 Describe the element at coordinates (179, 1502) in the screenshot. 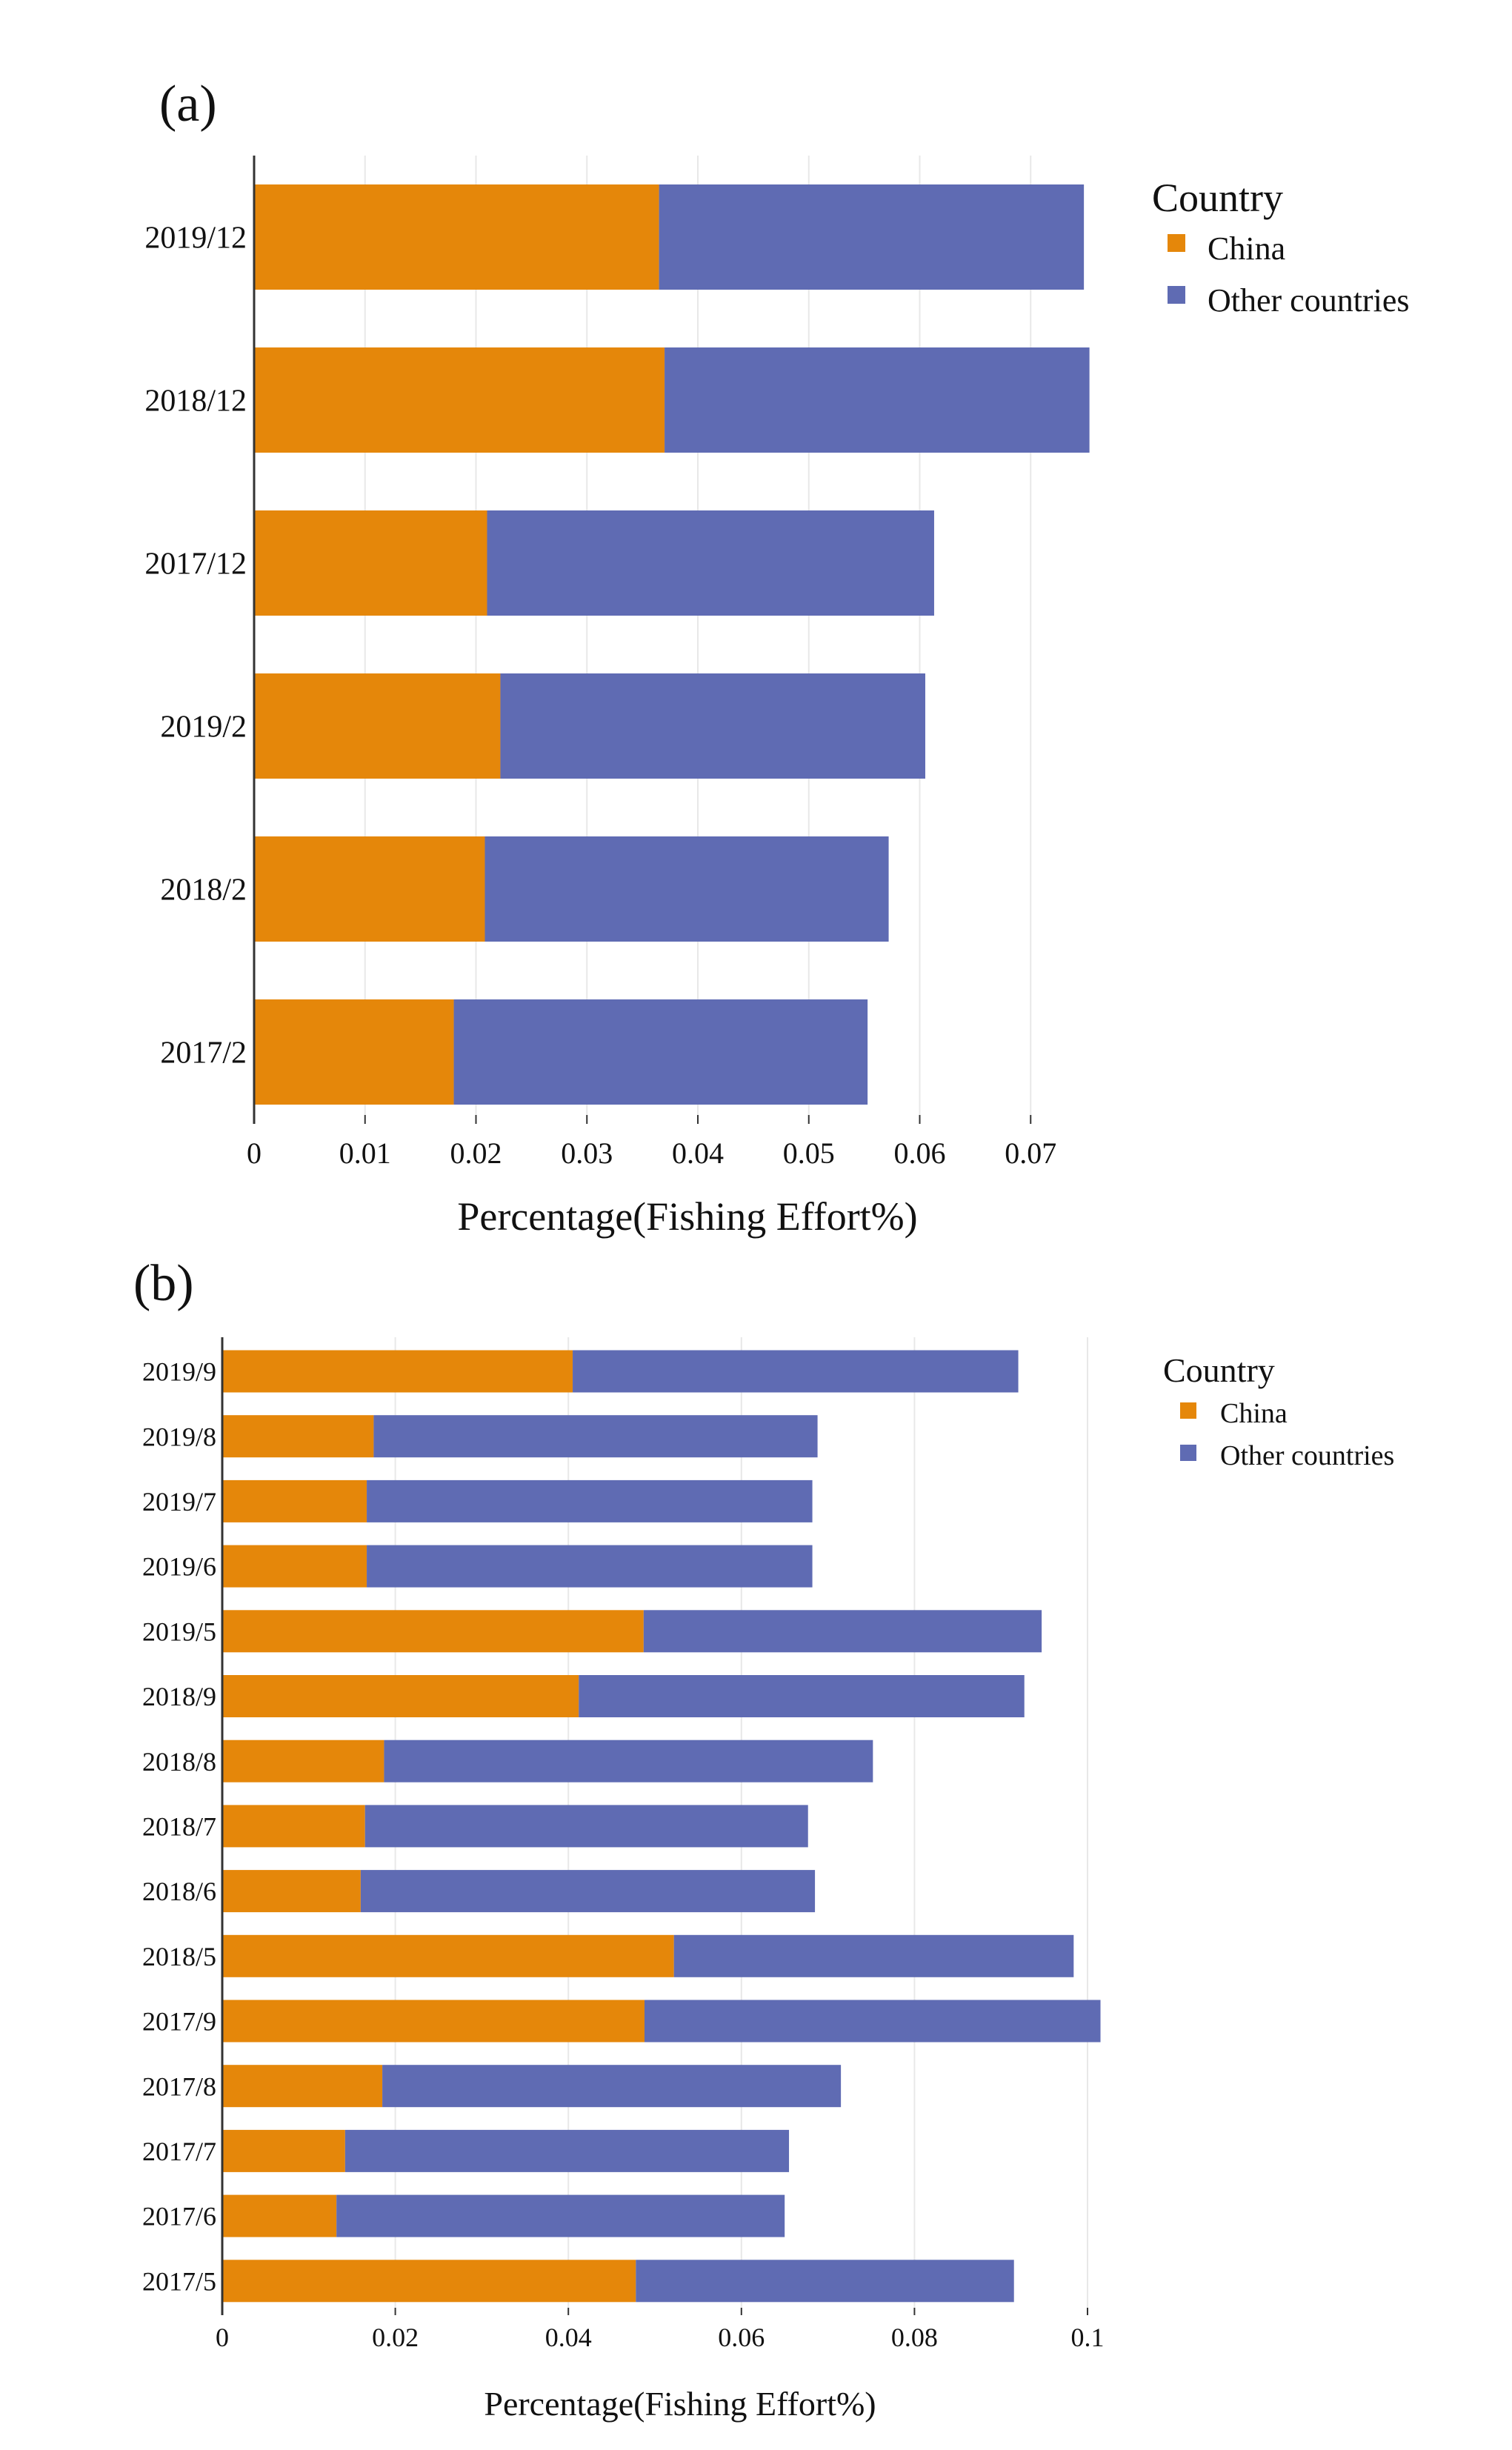

I see `y-tick-label-b: 2019/7` at that location.